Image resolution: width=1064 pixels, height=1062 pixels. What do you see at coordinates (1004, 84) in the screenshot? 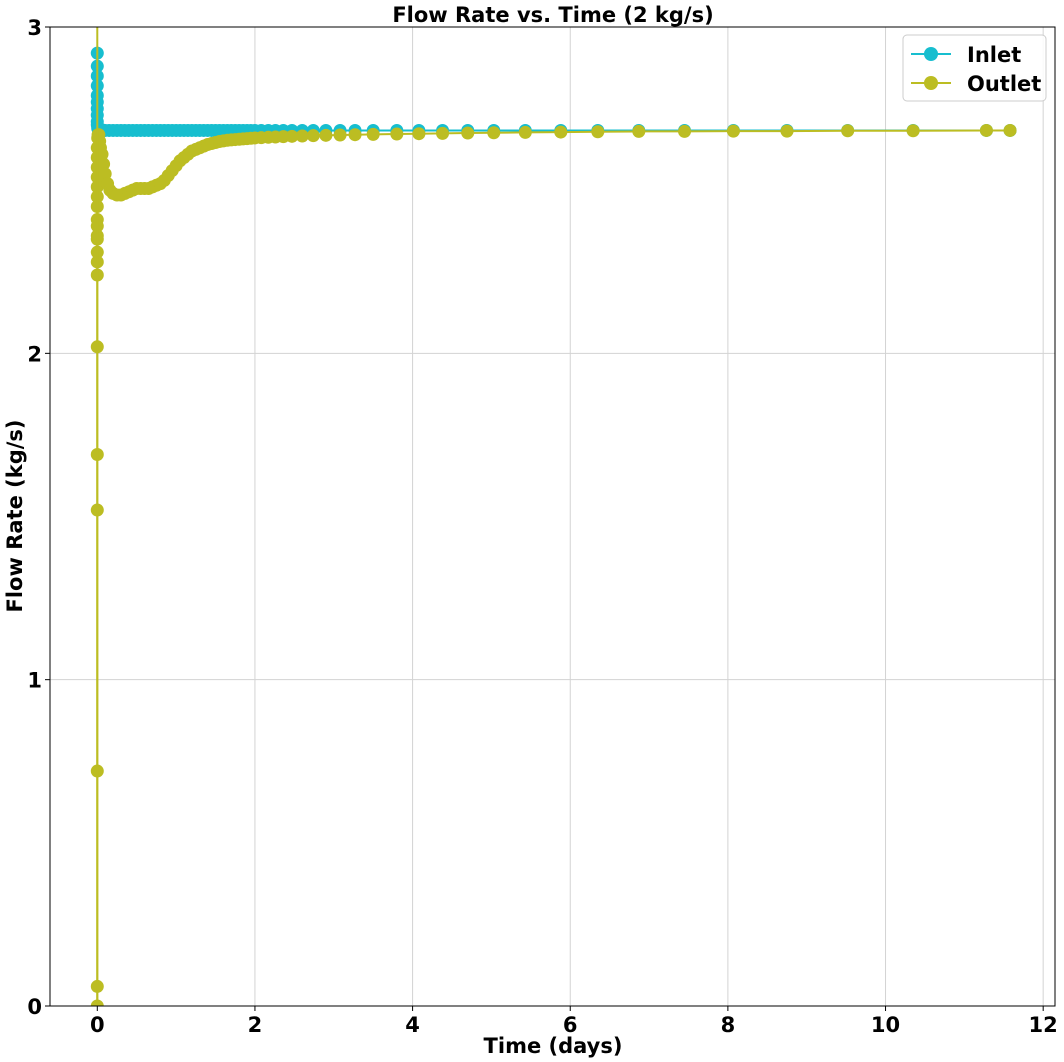
I see `legend-label: Outlet` at bounding box center [1004, 84].